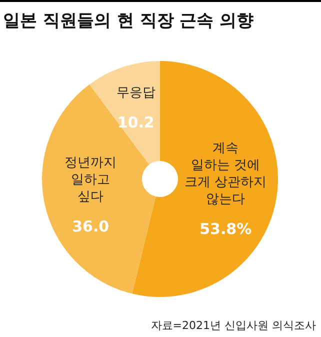 Image resolution: width=321 pixels, height=337 pixels. Describe the element at coordinates (128, 21) in the screenshot. I see `chart-title: 일본 직원들의 현 직장 근속 의향` at that location.